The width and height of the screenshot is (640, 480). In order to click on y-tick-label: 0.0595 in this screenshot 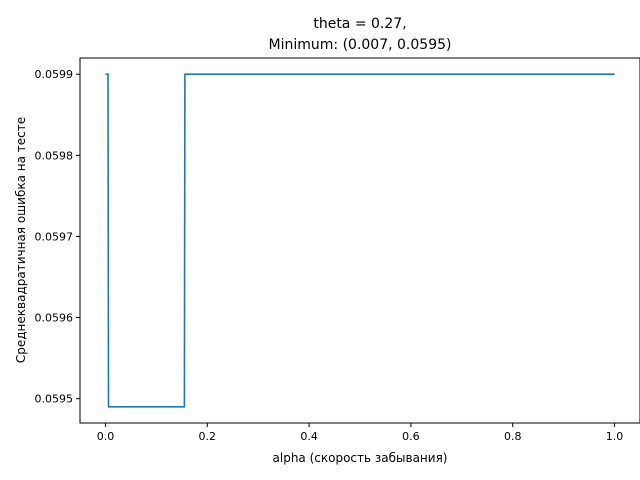, I will do `click(54, 399)`.